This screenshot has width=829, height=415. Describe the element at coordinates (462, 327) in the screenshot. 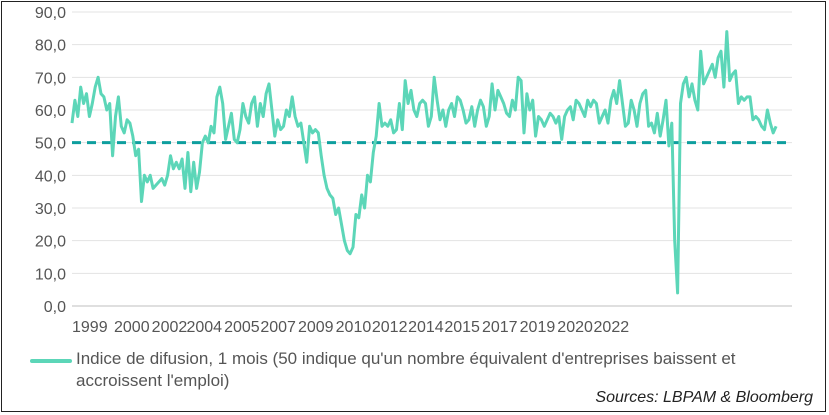

I see `x-tick-label: 2015` at that location.